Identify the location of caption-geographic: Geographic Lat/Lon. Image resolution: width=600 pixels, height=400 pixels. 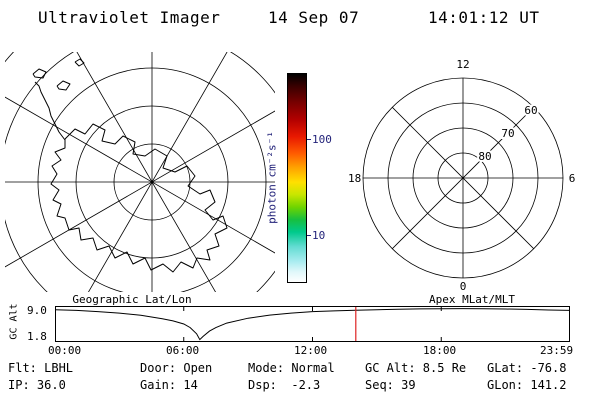
(132, 299).